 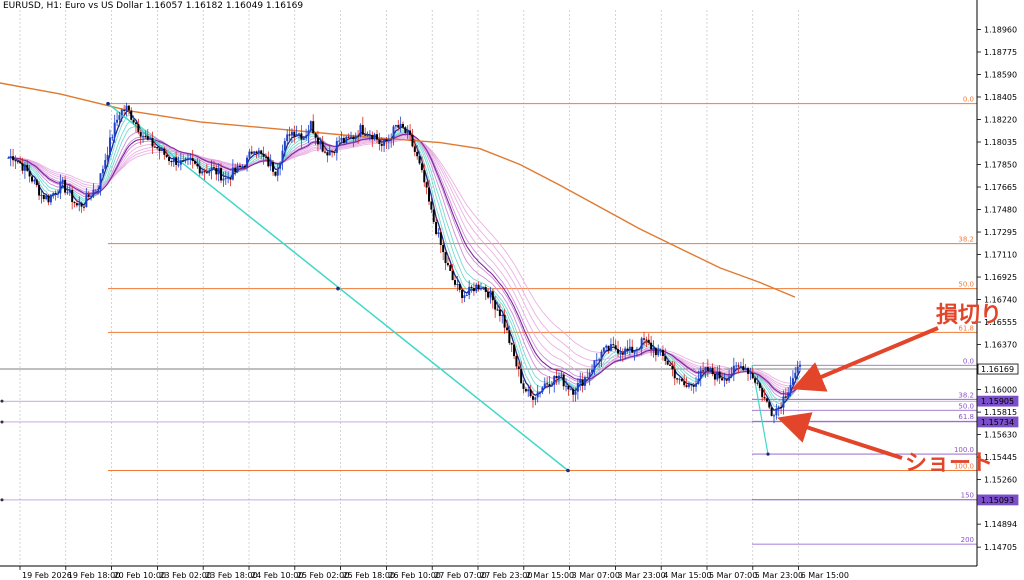 What do you see at coordinates (1000, 52) in the screenshot?
I see `y-tick-label: 1.18775` at bounding box center [1000, 52].